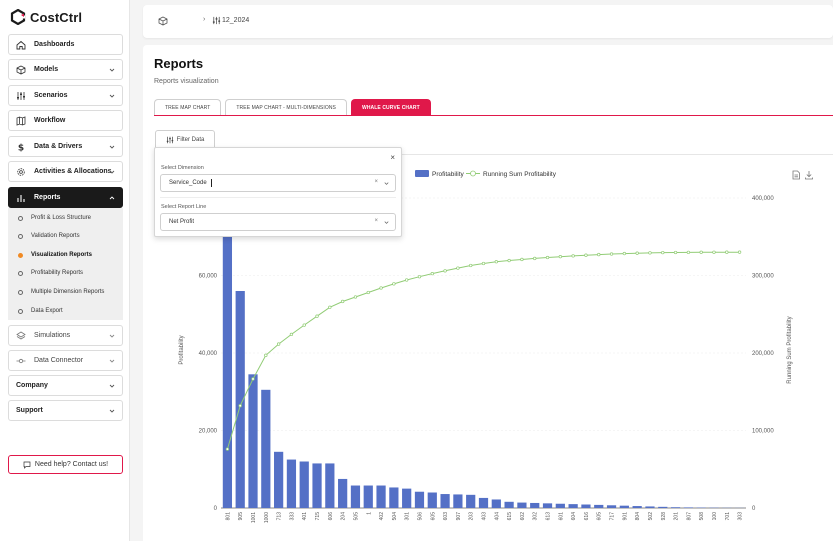 Image resolution: width=833 pixels, height=541 pixels. I want to click on sidebar-item-workflow: Workflow, so click(65, 120).